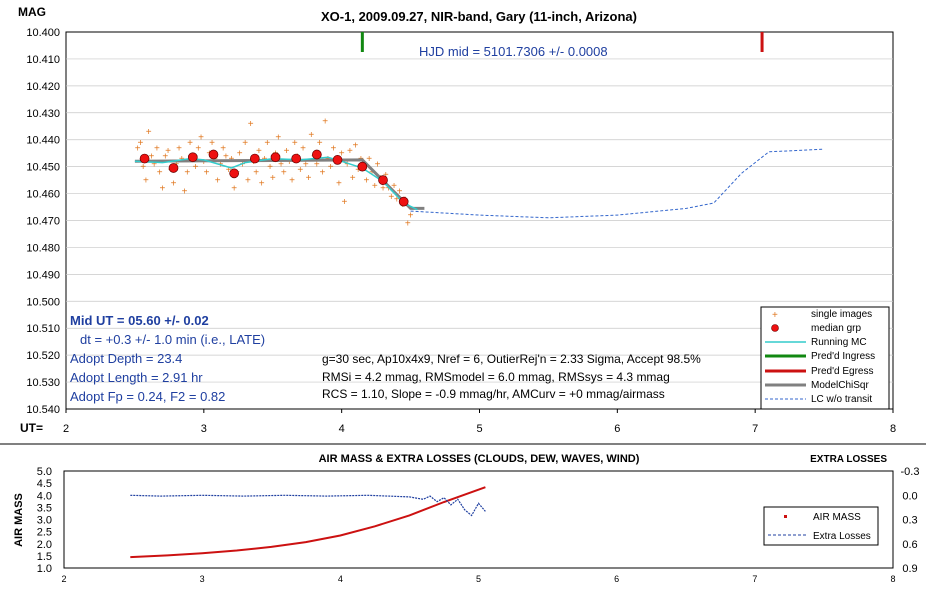  Describe the element at coordinates (147, 396) in the screenshot. I see `fp-annotation: Adopt Fp = 0.24, F2 = 0.82` at that location.